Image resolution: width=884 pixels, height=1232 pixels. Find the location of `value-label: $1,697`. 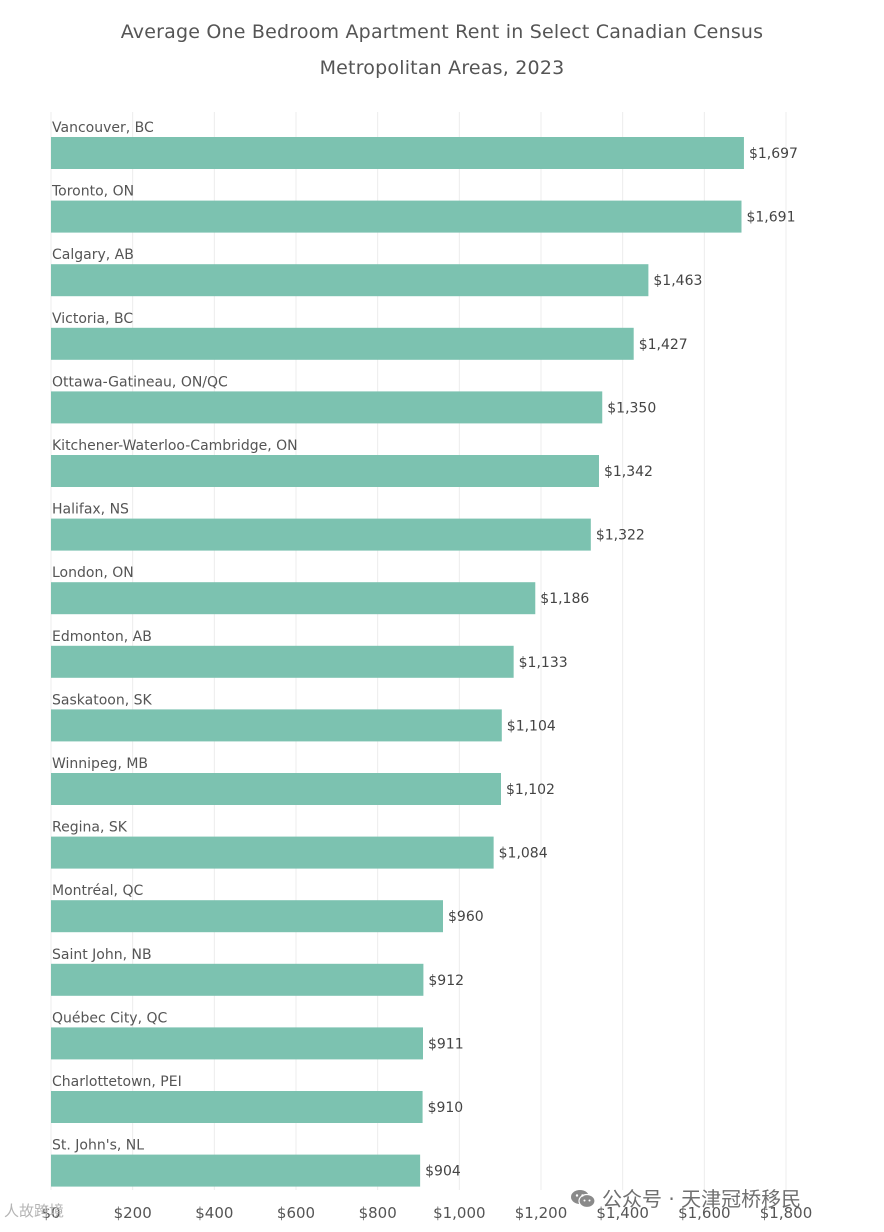

value-label: $1,697 is located at coordinates (773, 154).